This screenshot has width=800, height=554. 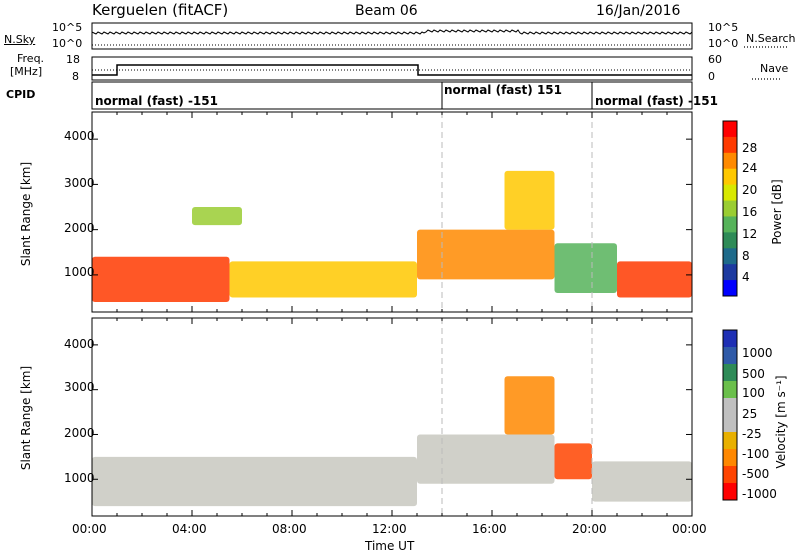 What do you see at coordinates (26, 418) in the screenshot?
I see `velocity-ylabel: Slant Range [km]` at bounding box center [26, 418].